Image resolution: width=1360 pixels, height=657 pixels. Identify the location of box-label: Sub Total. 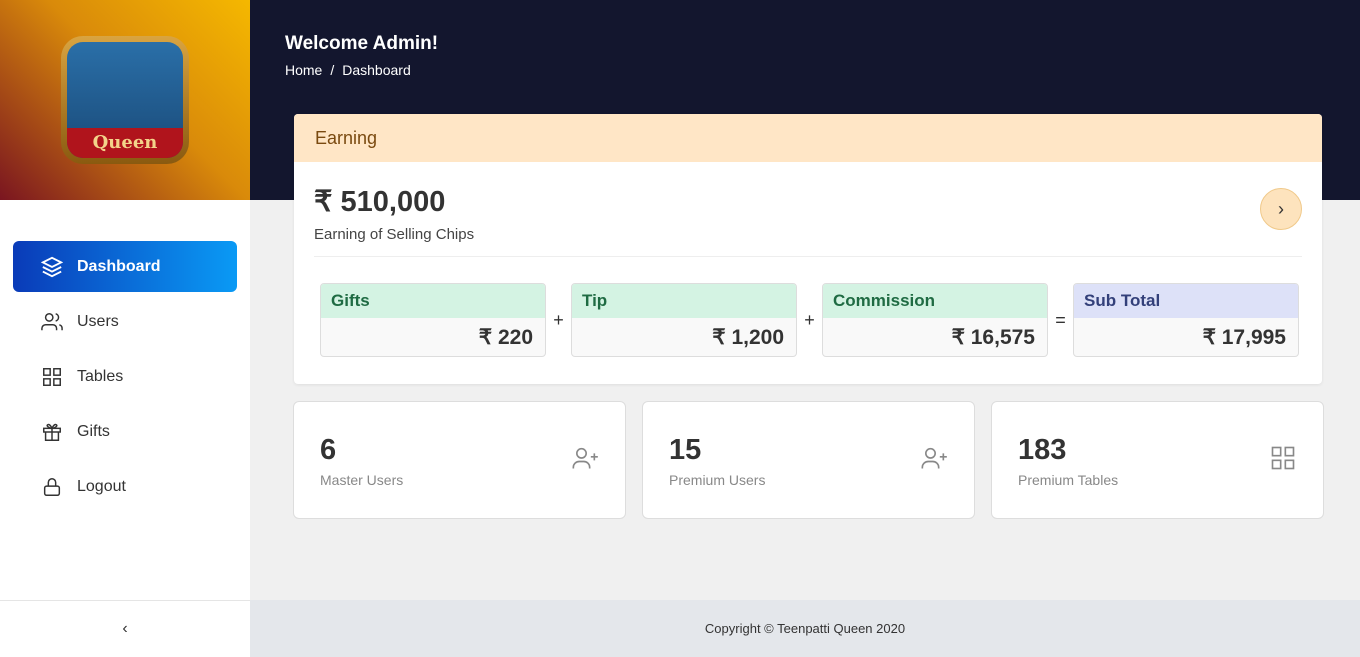
(1186, 301).